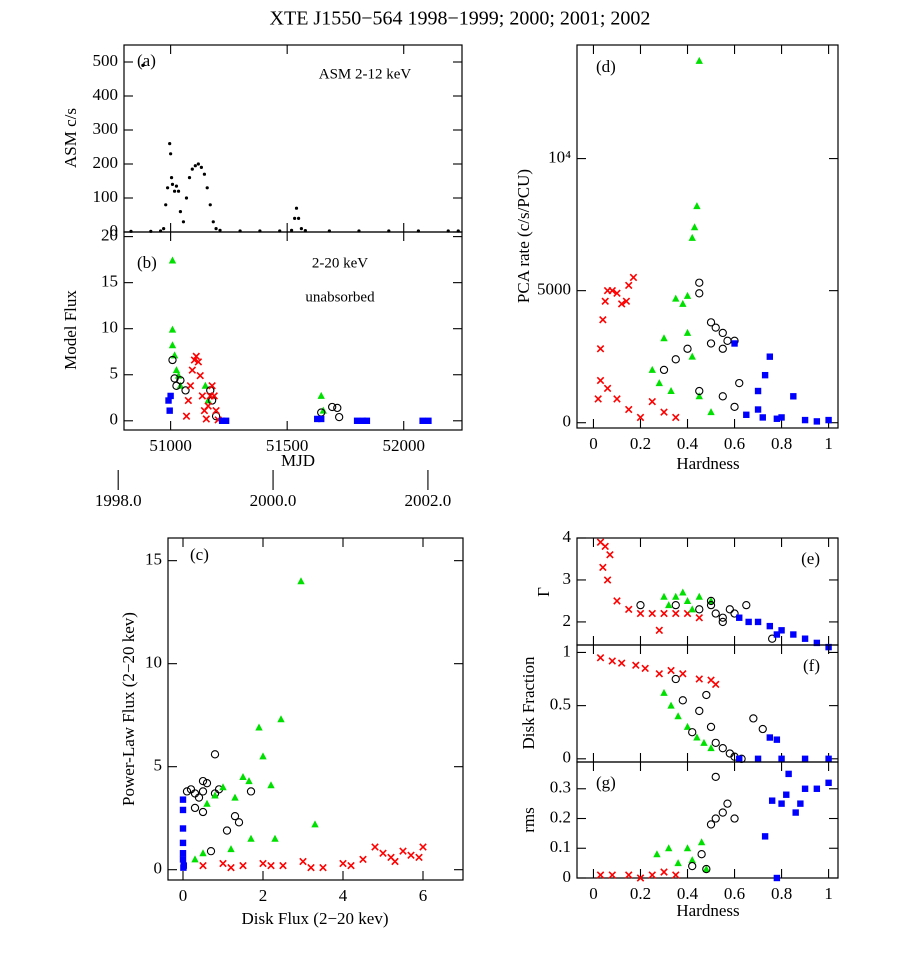 The height and width of the screenshot is (969, 920). Describe the element at coordinates (199, 554) in the screenshot. I see `panel-label: (c)` at that location.